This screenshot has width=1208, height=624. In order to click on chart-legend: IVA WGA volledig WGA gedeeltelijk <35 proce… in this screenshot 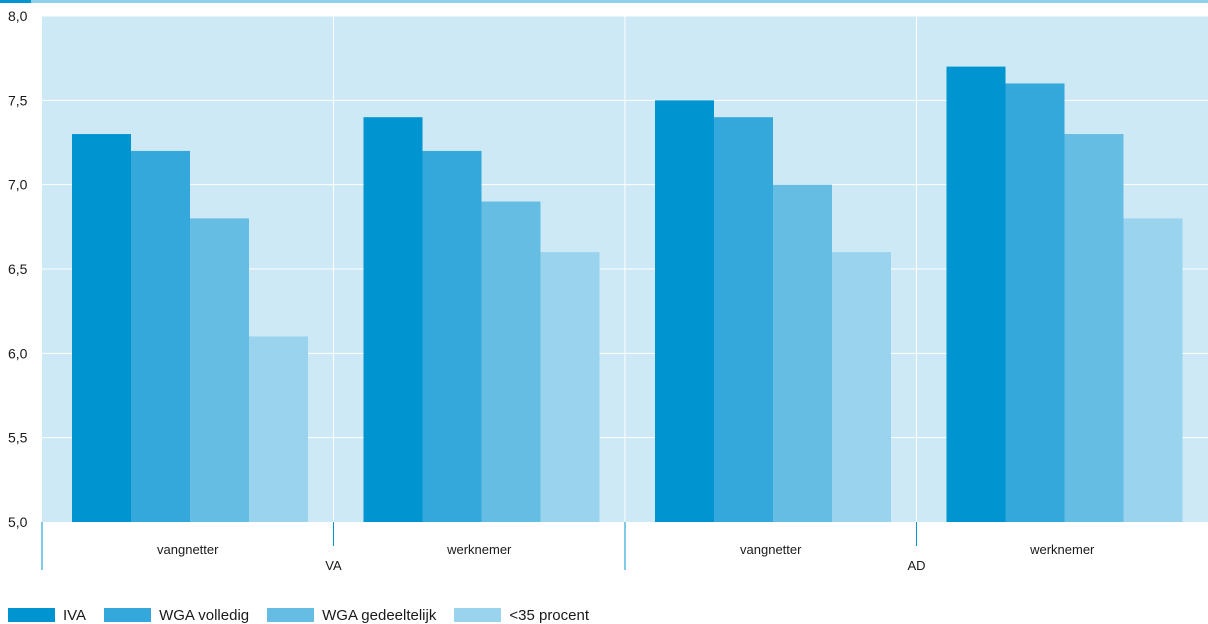, I will do `click(307, 615)`.